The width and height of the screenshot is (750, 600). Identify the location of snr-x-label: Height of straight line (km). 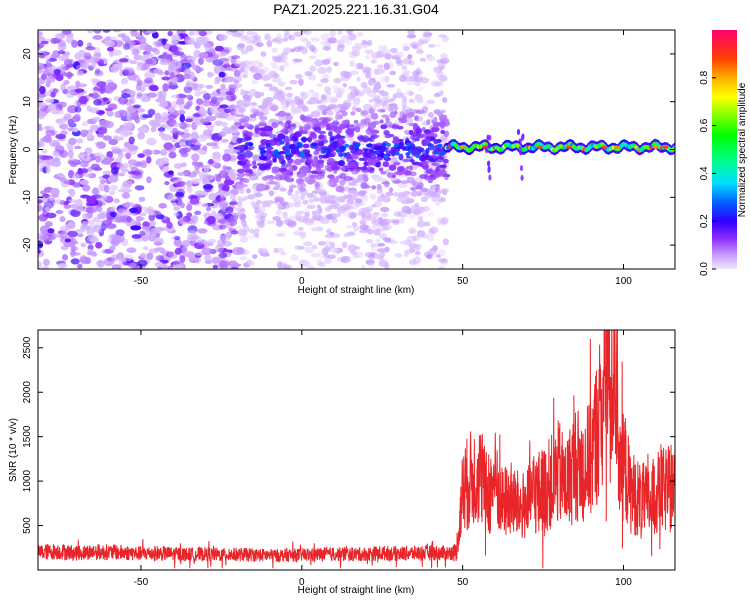
(356, 590).